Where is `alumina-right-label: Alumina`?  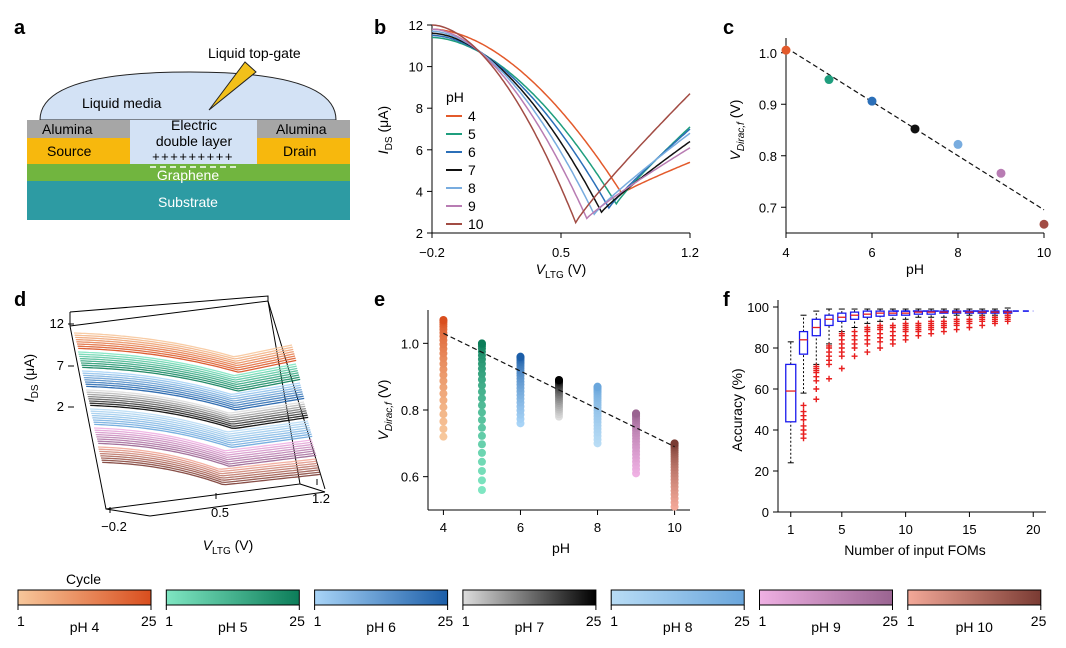
alumina-right-label: Alumina is located at coordinates (301, 129).